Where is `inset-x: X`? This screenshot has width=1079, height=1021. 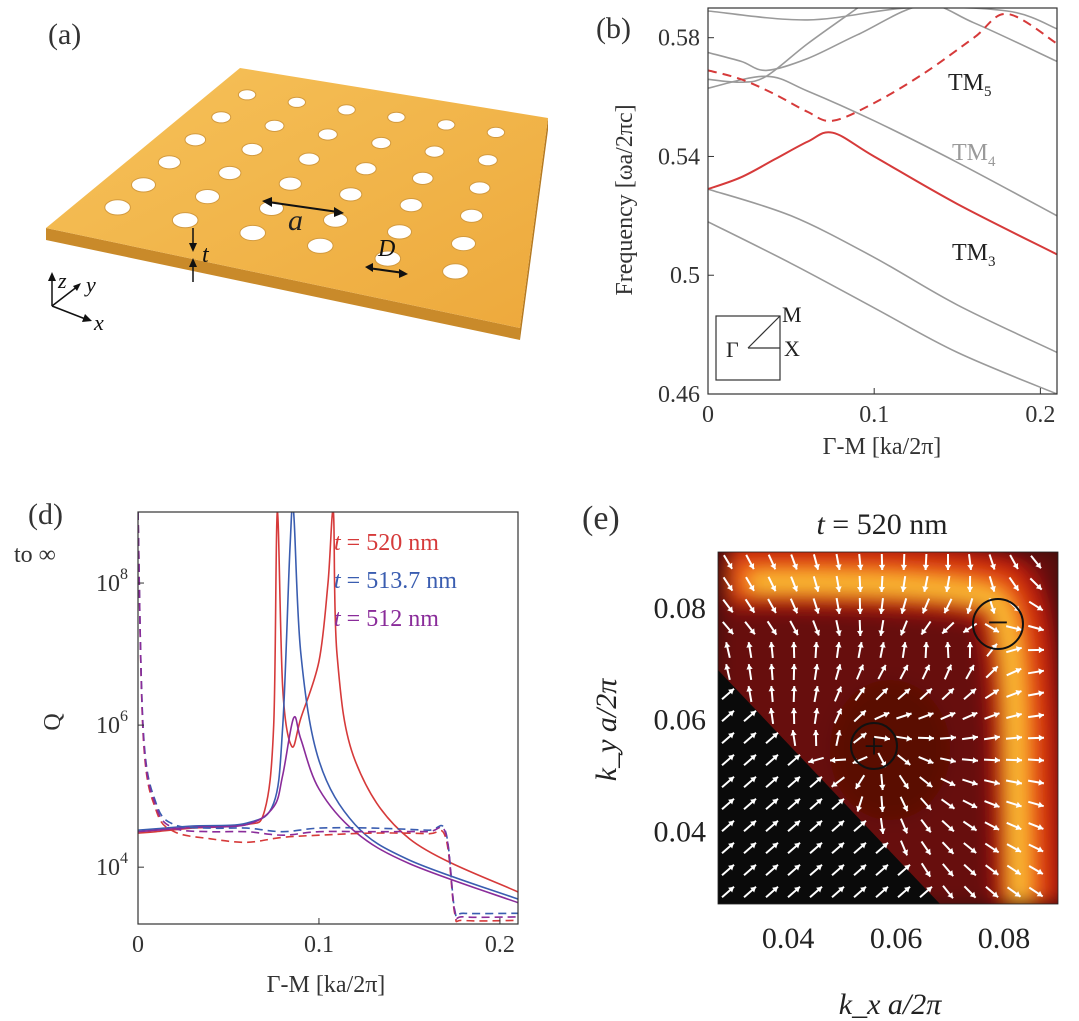 inset-x: X is located at coordinates (792, 348).